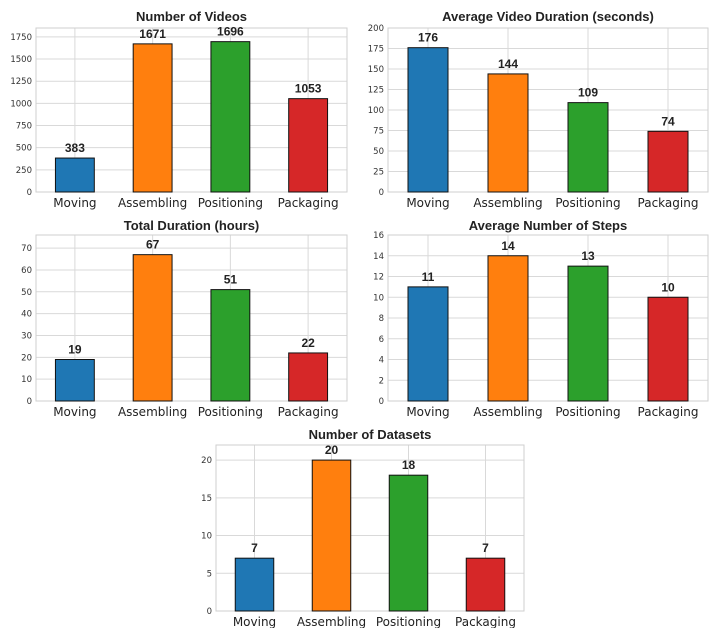 This screenshot has height=628, width=718. Describe the element at coordinates (668, 287) in the screenshot. I see `data-label: 10` at that location.